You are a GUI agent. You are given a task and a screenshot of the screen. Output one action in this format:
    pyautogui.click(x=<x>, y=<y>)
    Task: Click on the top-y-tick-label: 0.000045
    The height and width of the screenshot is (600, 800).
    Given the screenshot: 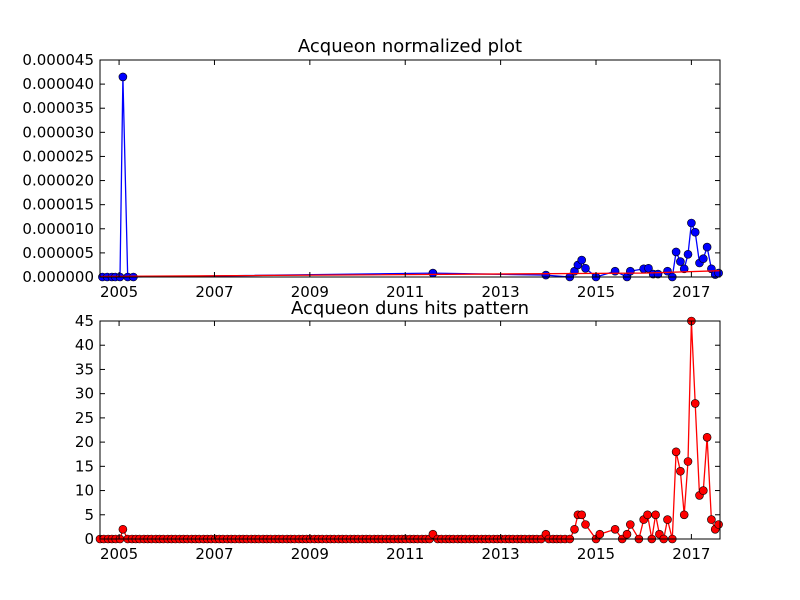 What is the action you would take?
    pyautogui.click(x=58, y=60)
    